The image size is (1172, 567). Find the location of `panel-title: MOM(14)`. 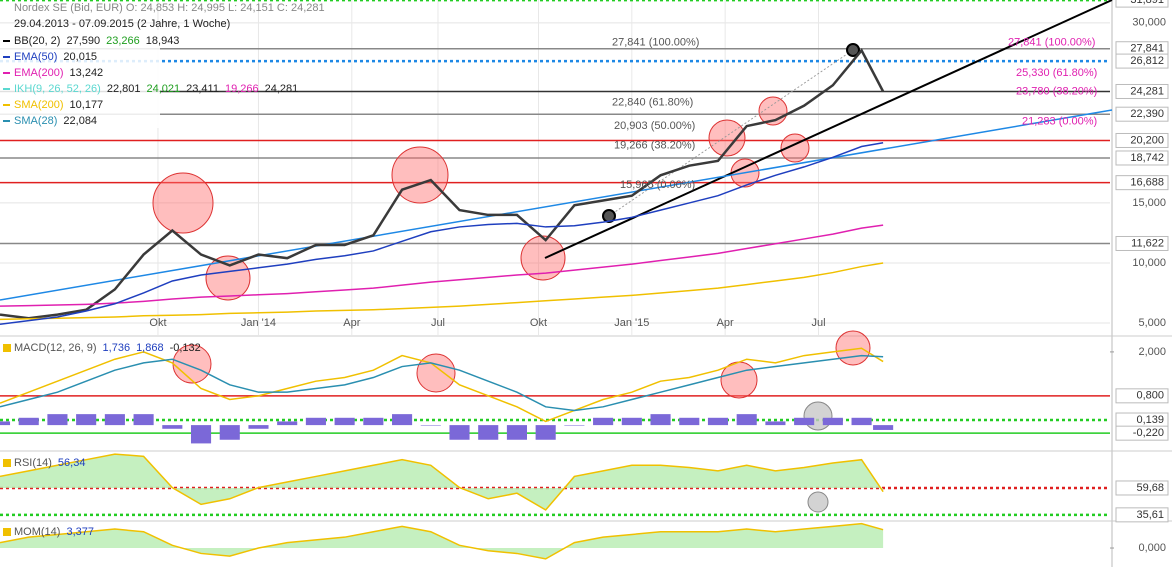

panel-title: MOM(14) is located at coordinates (37, 532).